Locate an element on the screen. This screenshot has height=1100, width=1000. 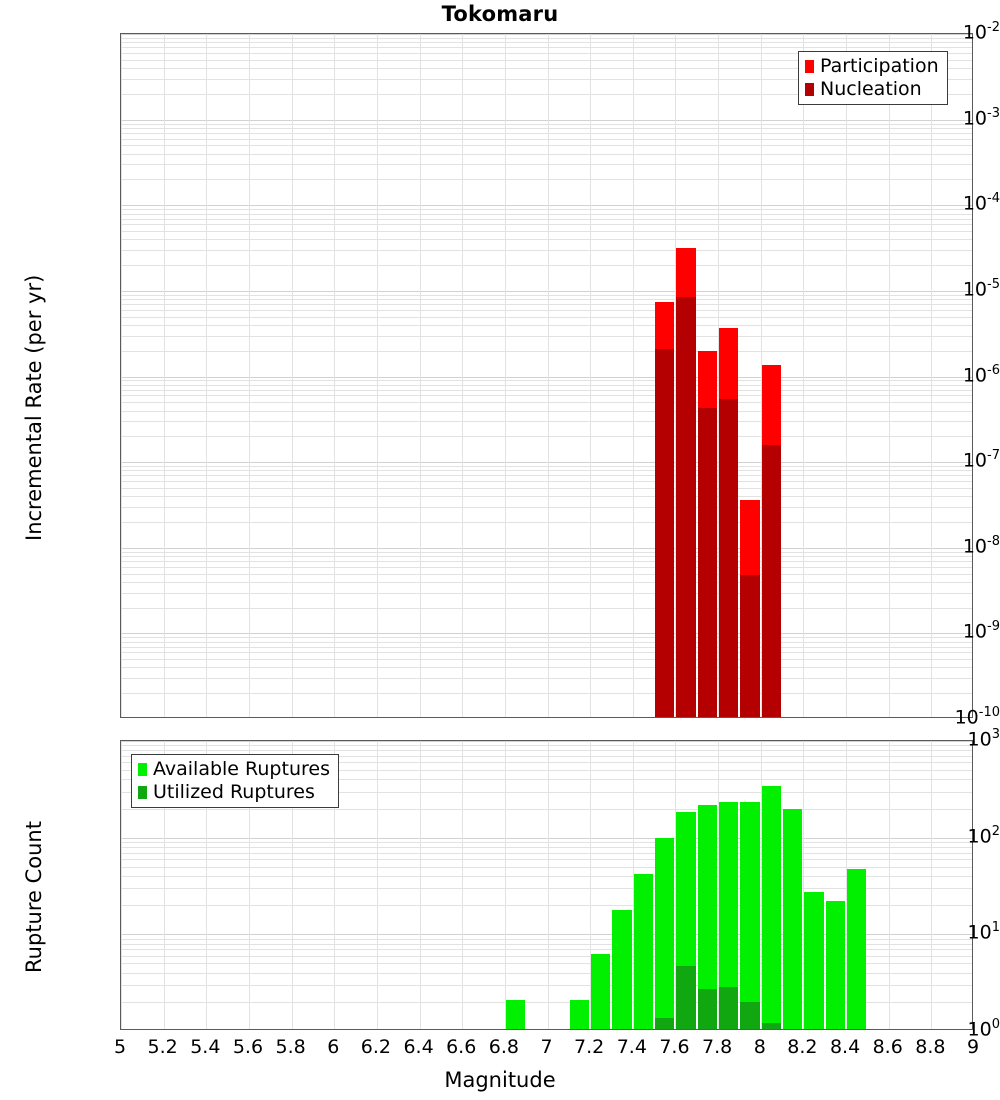
rupture-count-legend: Available Ruptures Utilized Ruptures is located at coordinates (235, 781).